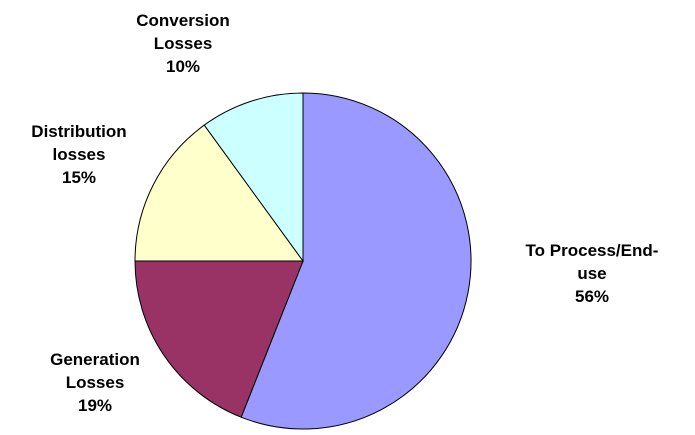 The height and width of the screenshot is (435, 695). I want to click on slice-name-line: losses, so click(79, 154).